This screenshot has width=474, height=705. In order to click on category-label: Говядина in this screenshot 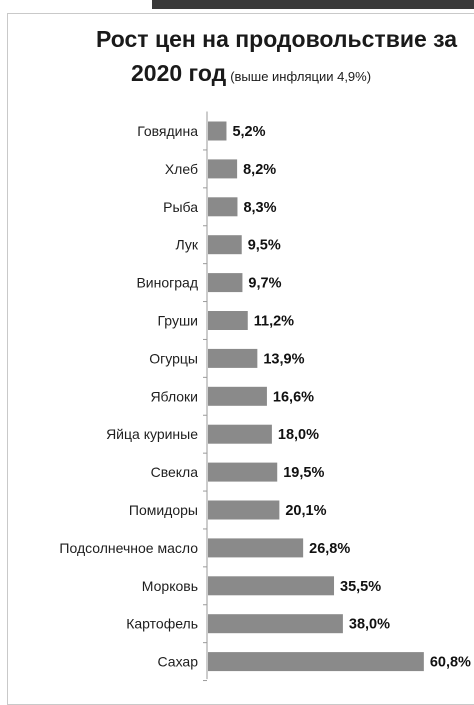, I will do `click(167, 131)`.